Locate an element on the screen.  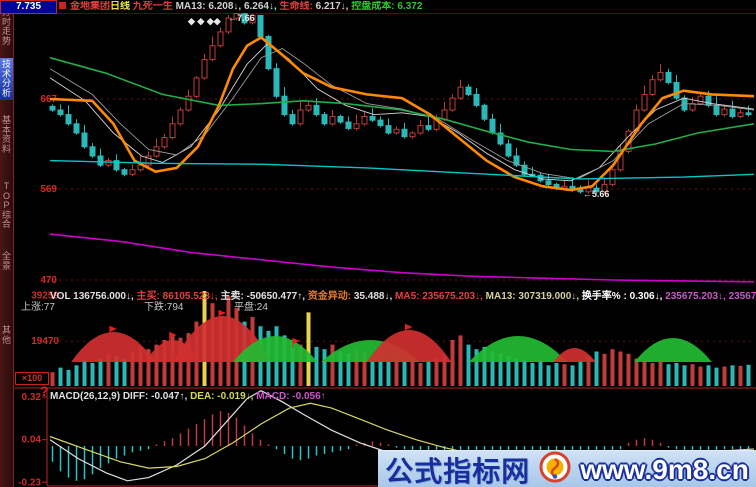
text-segment: 资金异动: is located at coordinates (330, 296).